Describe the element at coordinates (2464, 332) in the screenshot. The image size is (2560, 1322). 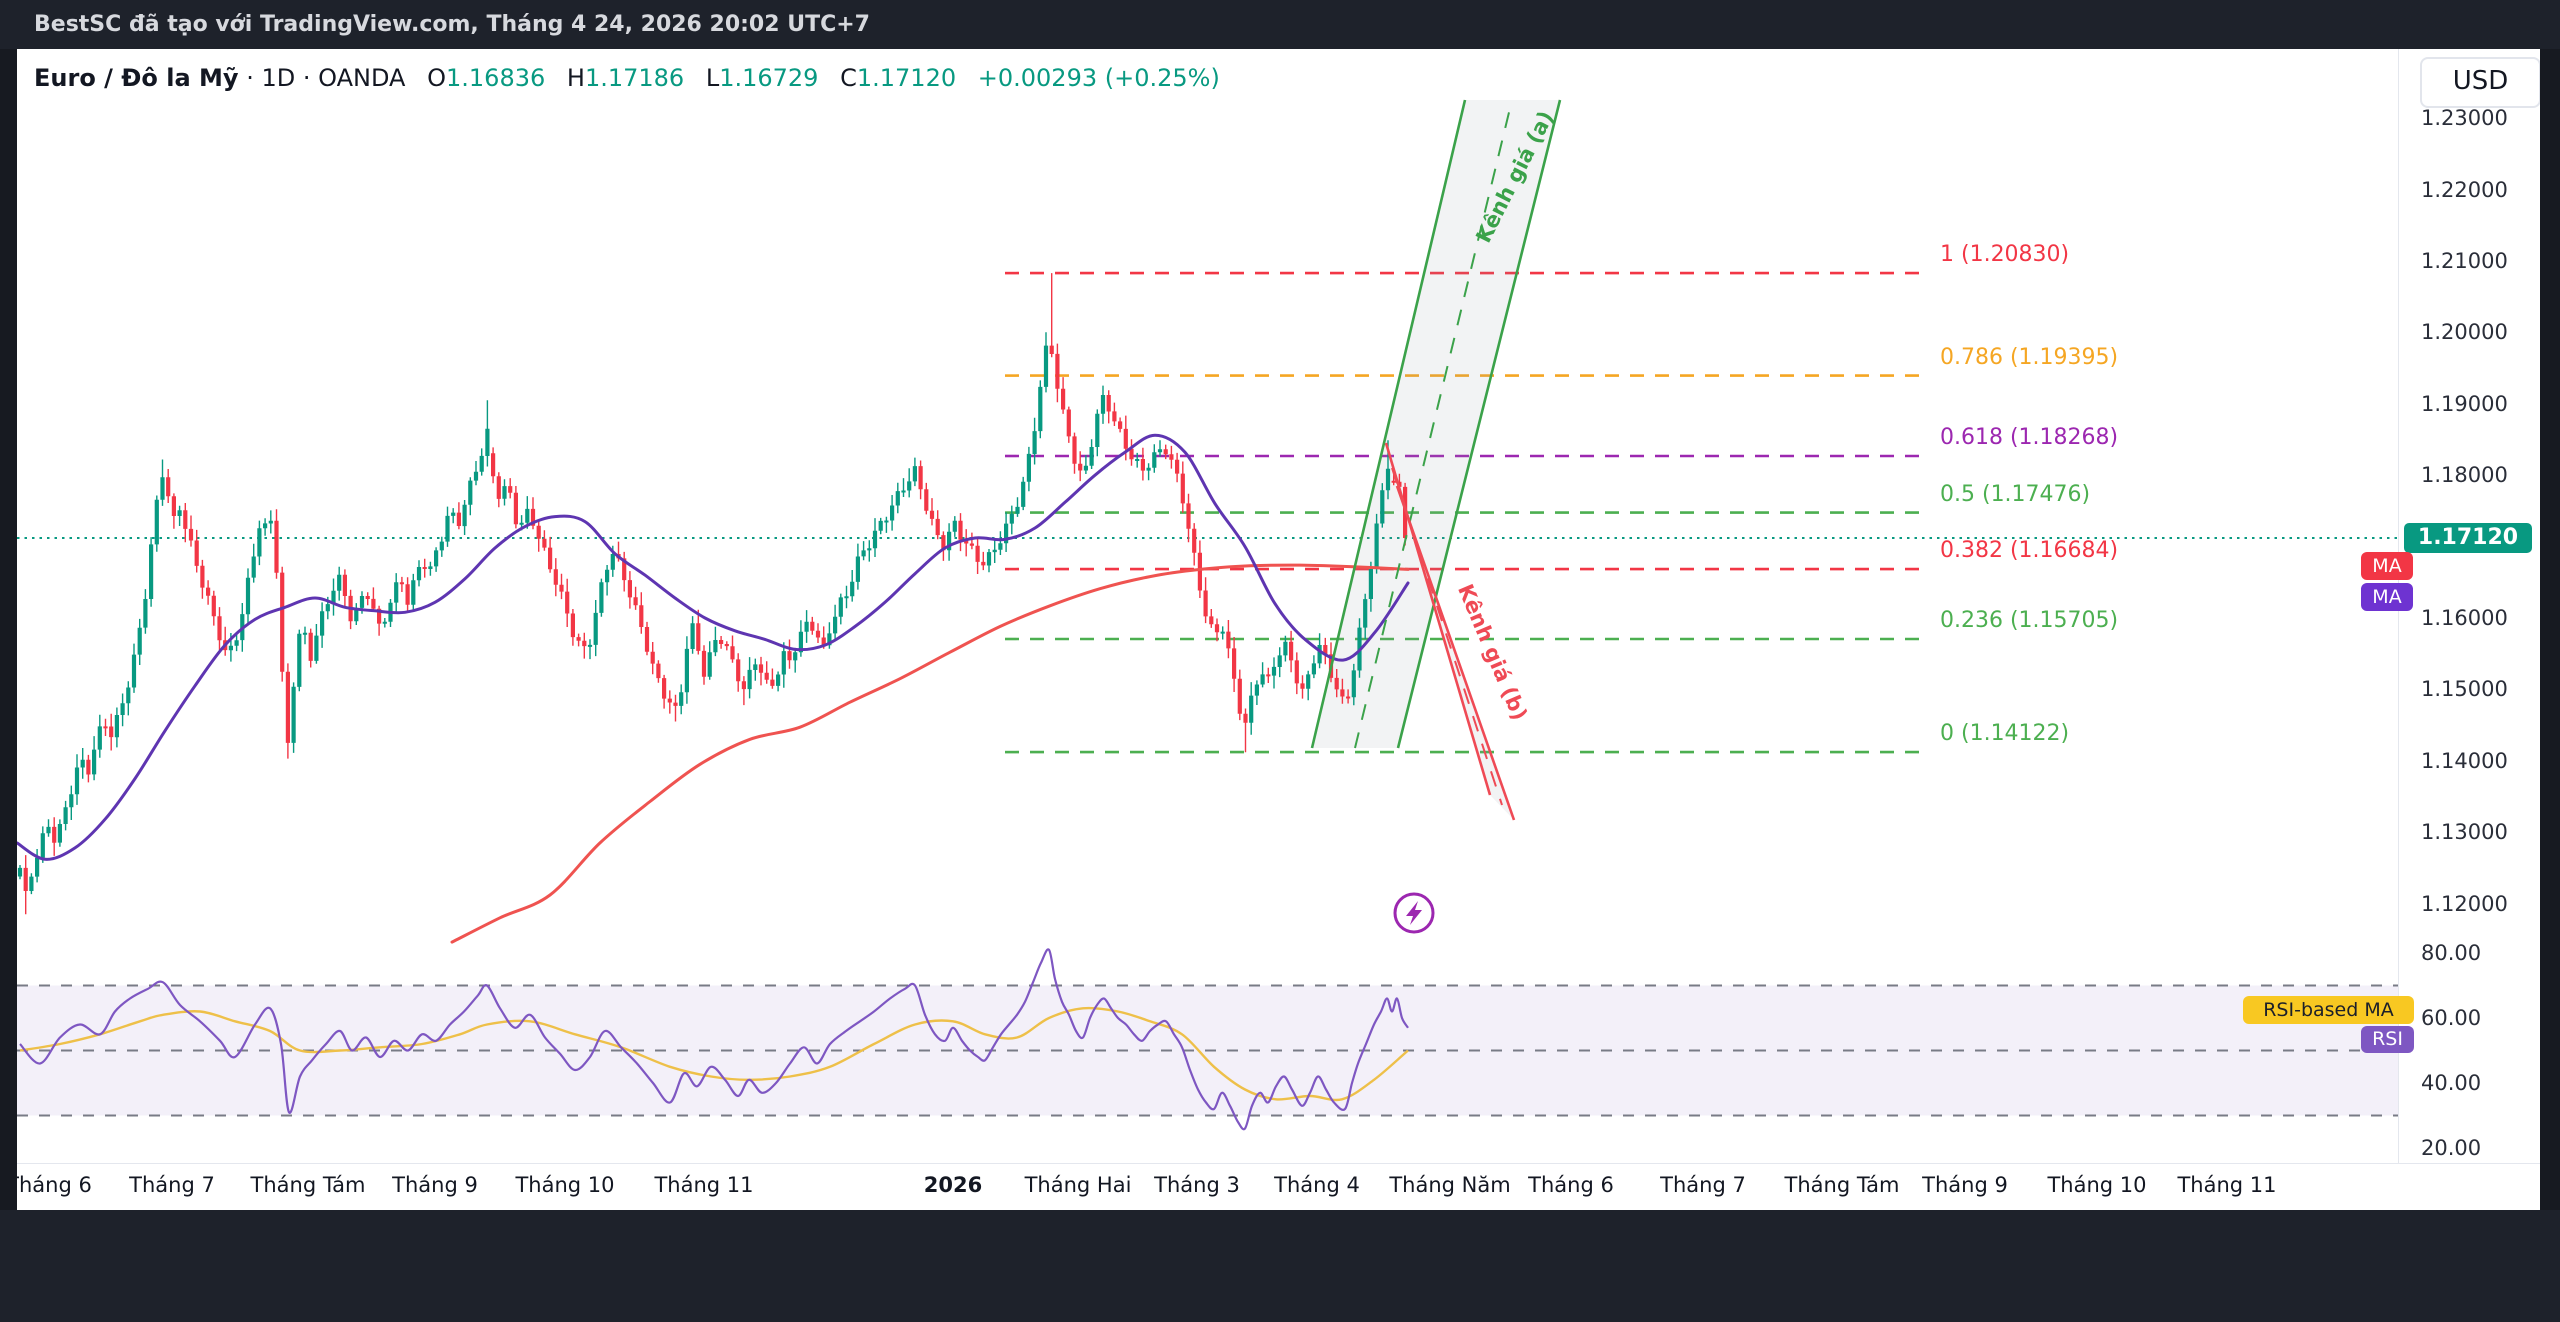
I see `price-tick: 1.20000` at that location.